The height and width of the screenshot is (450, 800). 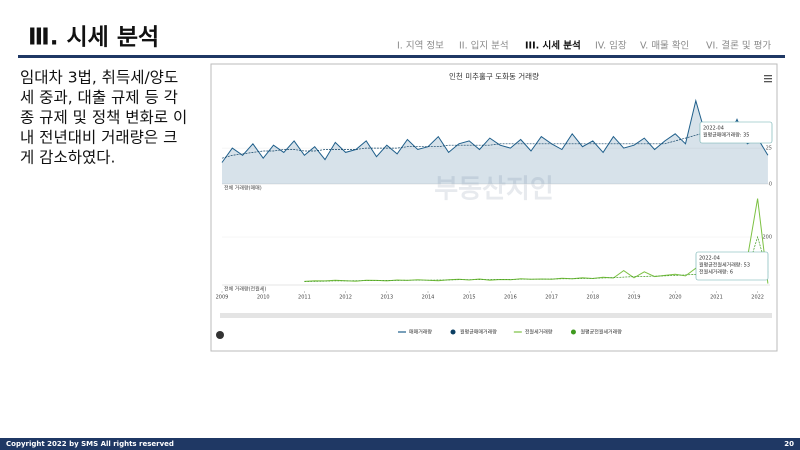 What do you see at coordinates (345, 298) in the screenshot?
I see `x-tick-label: 2012` at bounding box center [345, 298].